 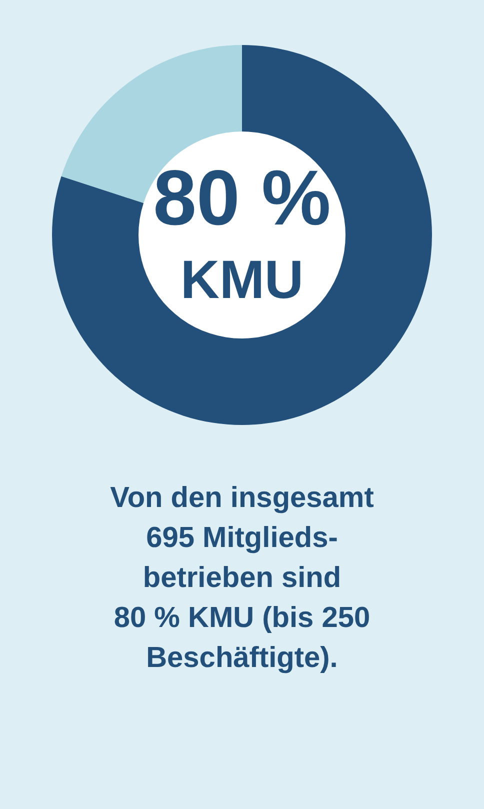 I want to click on data-label: 80 %, so click(x=242, y=198).